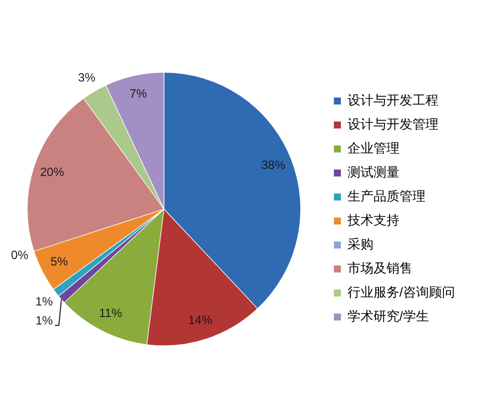 This screenshot has width=480, height=410. I want to click on data-label: 20%, so click(52, 171).